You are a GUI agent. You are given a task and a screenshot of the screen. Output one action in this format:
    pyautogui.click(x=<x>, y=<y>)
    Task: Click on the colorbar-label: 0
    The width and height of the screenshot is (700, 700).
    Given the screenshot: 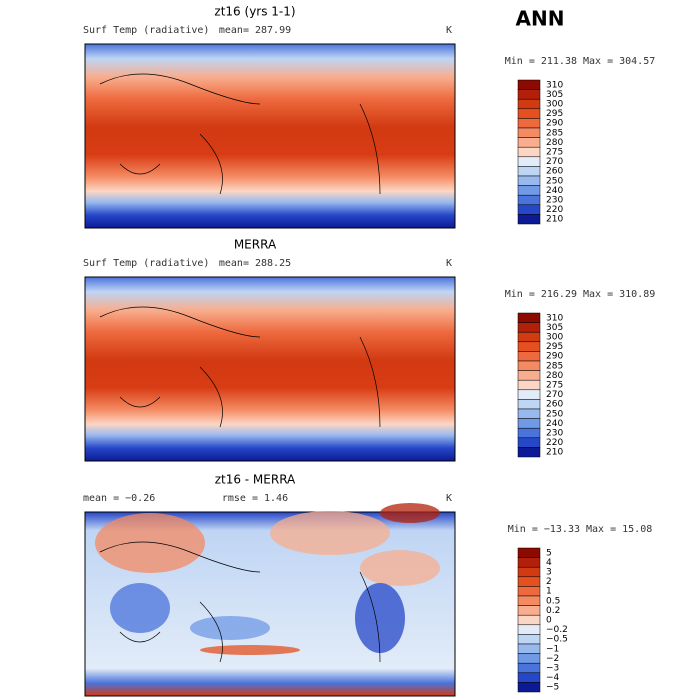 What is the action you would take?
    pyautogui.click(x=549, y=621)
    